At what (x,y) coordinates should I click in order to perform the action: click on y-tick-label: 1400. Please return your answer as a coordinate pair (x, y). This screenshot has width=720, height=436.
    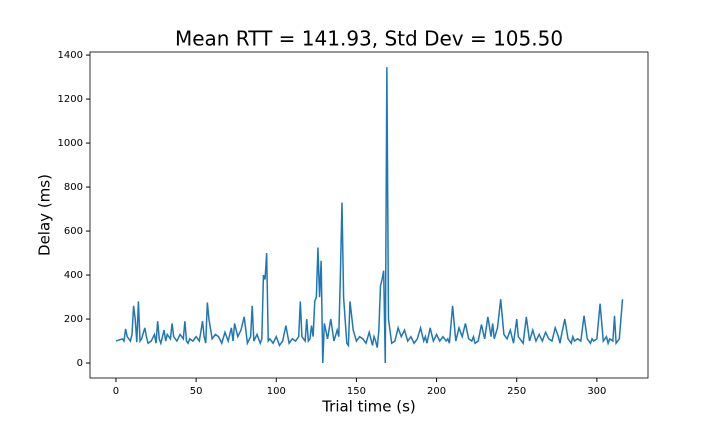
    Looking at the image, I should click on (70, 55).